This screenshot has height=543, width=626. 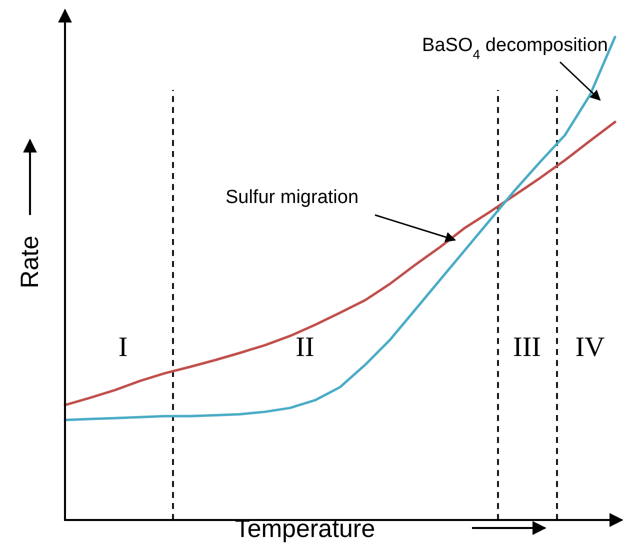 What do you see at coordinates (527, 347) in the screenshot?
I see `annotation: III` at bounding box center [527, 347].